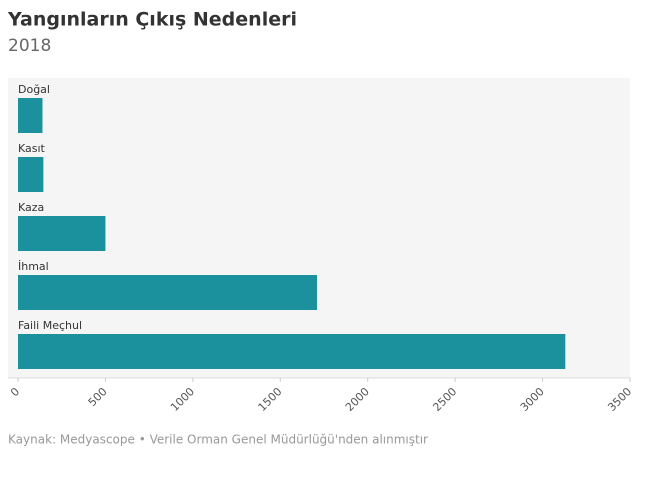  Describe the element at coordinates (98, 397) in the screenshot. I see `x-tick-label: 500` at that location.